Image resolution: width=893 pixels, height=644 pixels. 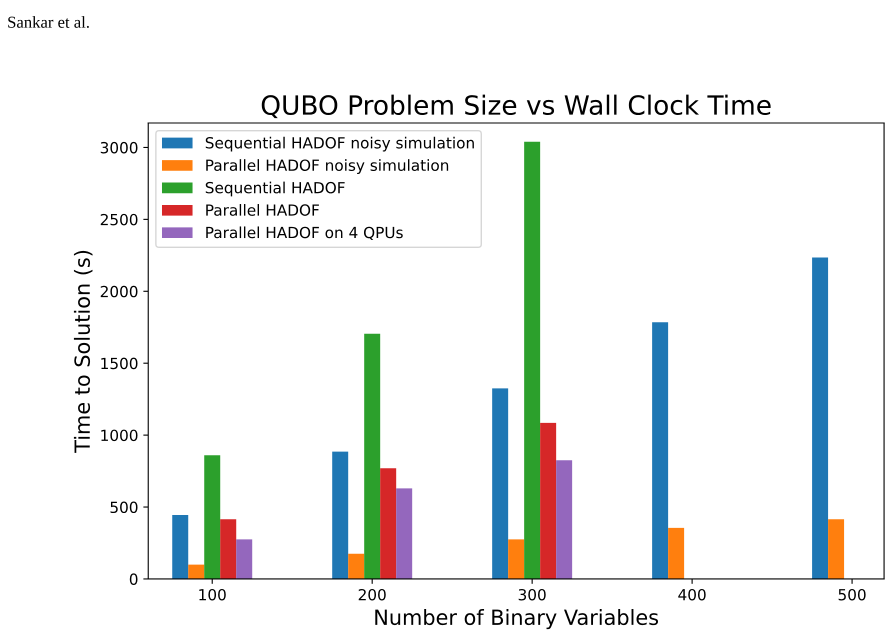 What do you see at coordinates (372, 594) in the screenshot?
I see `x-tick-label: 200` at bounding box center [372, 594].